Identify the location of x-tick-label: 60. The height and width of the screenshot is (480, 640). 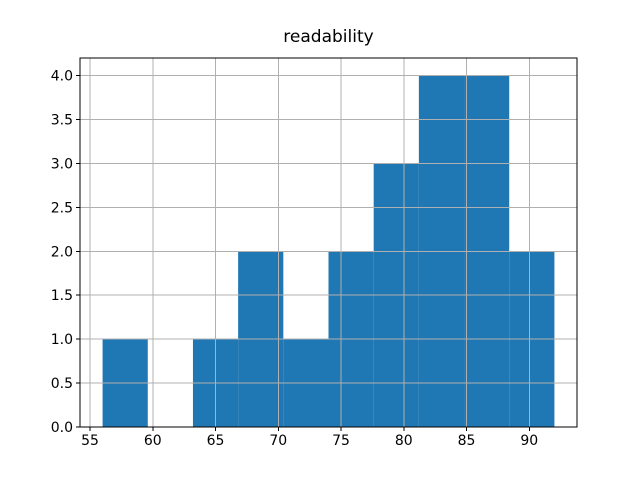
(153, 441).